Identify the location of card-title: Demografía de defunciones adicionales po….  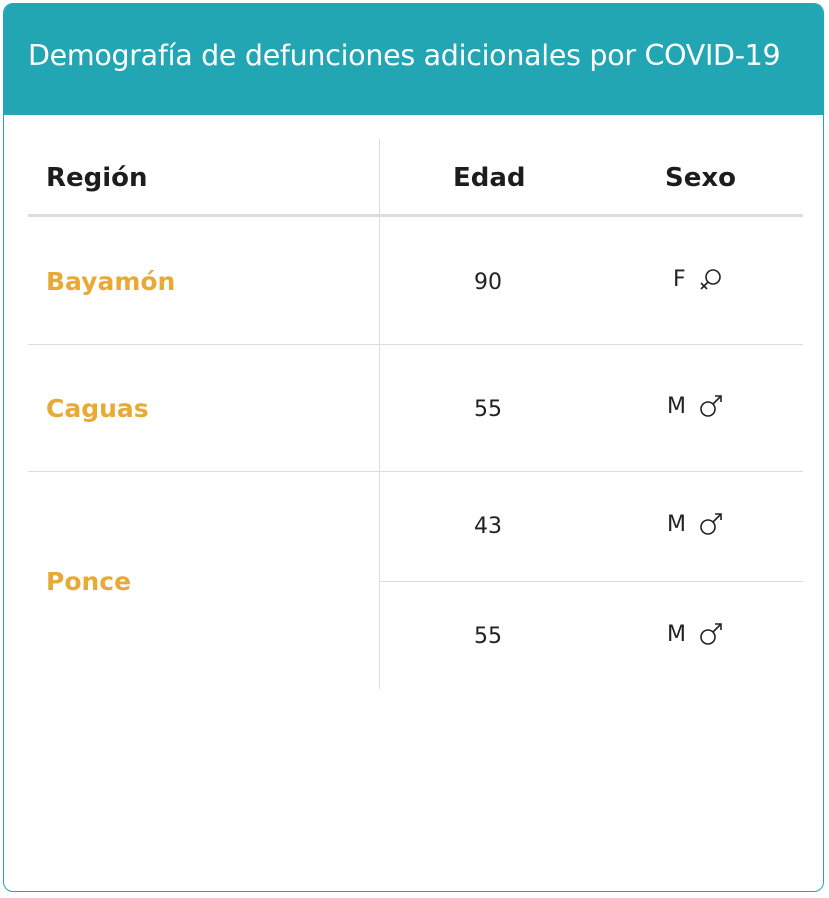
(404, 55).